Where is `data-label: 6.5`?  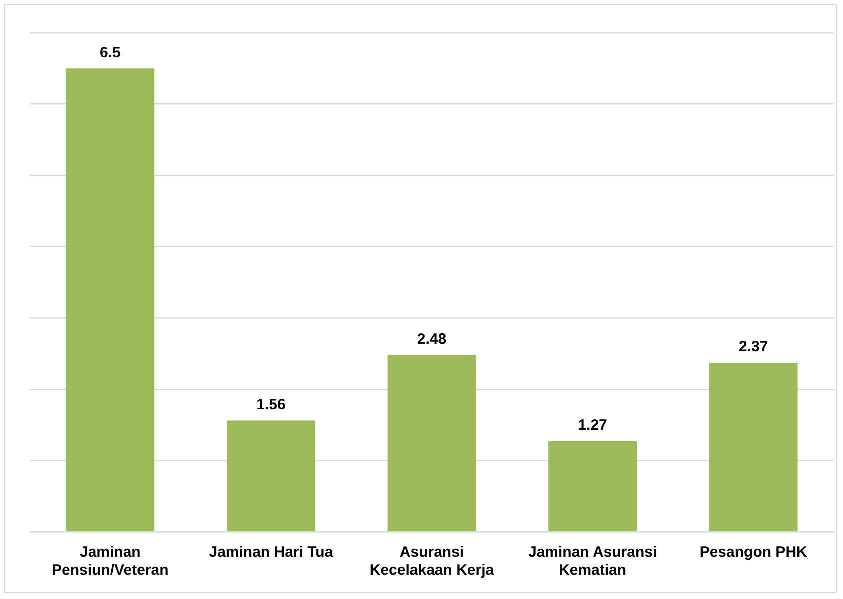
data-label: 6.5 is located at coordinates (110, 53).